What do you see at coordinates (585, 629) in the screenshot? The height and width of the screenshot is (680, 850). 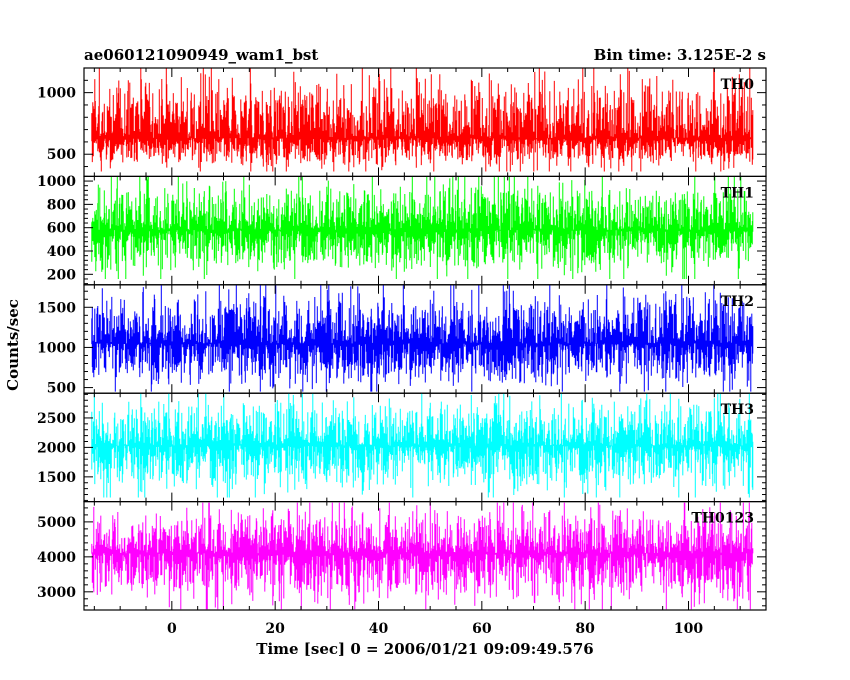 I see `x-tick-label: 80` at bounding box center [585, 629].